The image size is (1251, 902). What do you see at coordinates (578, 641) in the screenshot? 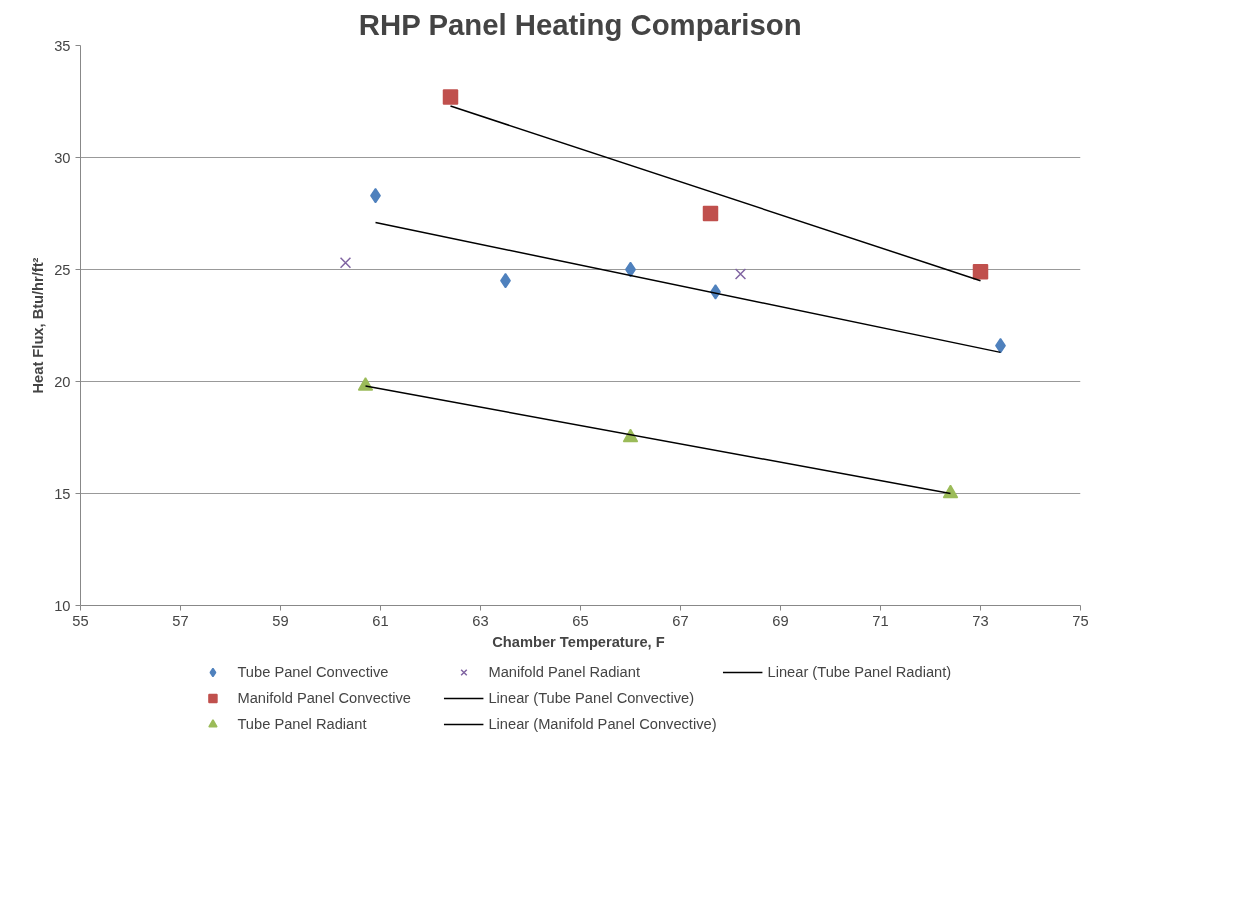
I see `x-axis-title: Chamber Temperature, F` at bounding box center [578, 641].